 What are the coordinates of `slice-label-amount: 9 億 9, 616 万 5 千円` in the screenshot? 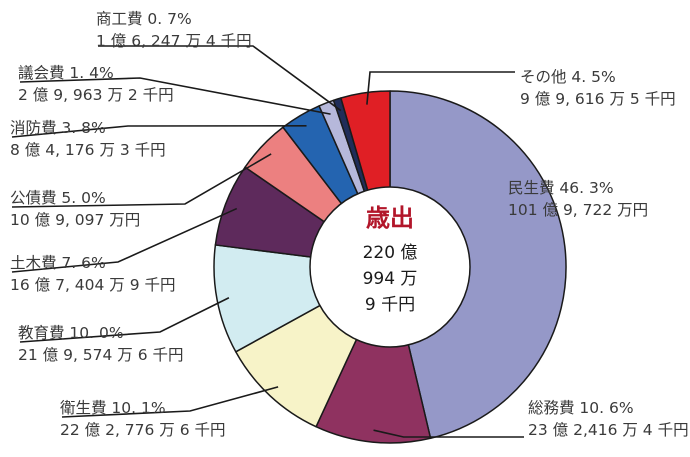 It's located at (598, 99).